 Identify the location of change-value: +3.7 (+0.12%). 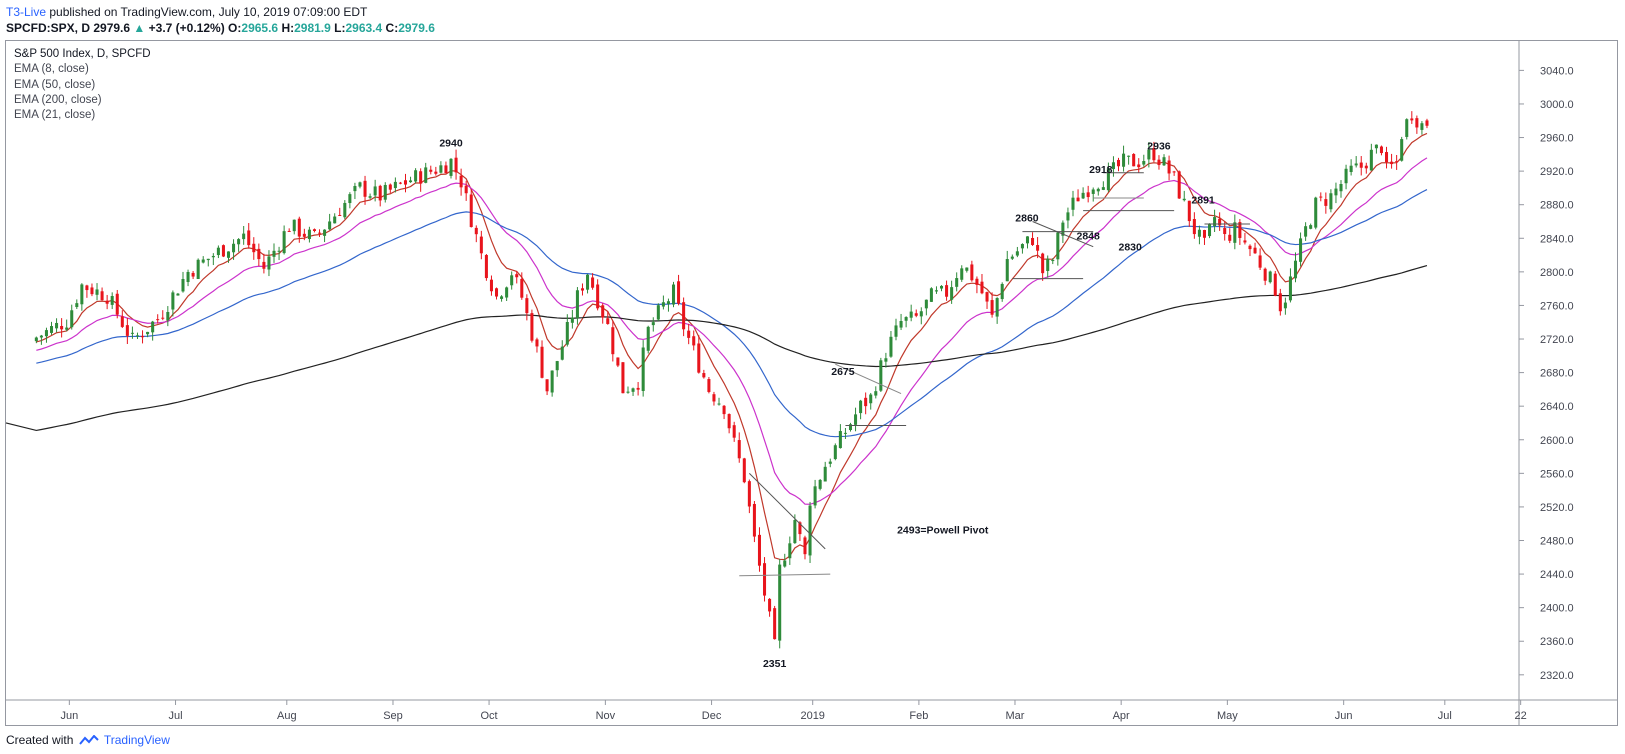
(186, 28).